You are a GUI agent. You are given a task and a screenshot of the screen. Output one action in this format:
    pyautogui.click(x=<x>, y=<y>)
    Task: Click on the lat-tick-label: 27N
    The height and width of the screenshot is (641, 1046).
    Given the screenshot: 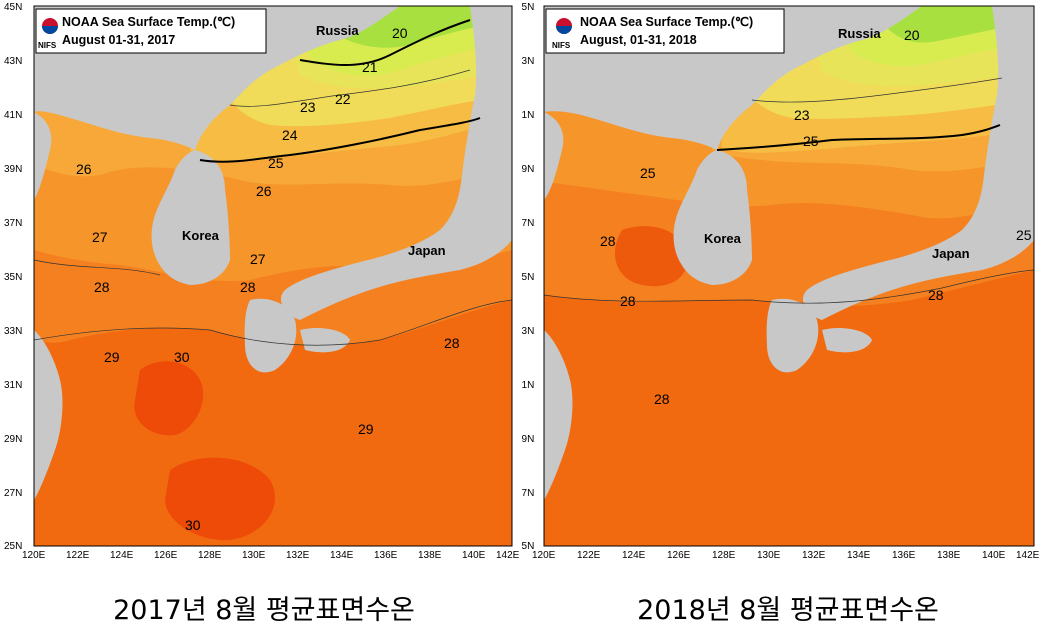 What is the action you would take?
    pyautogui.click(x=13, y=493)
    